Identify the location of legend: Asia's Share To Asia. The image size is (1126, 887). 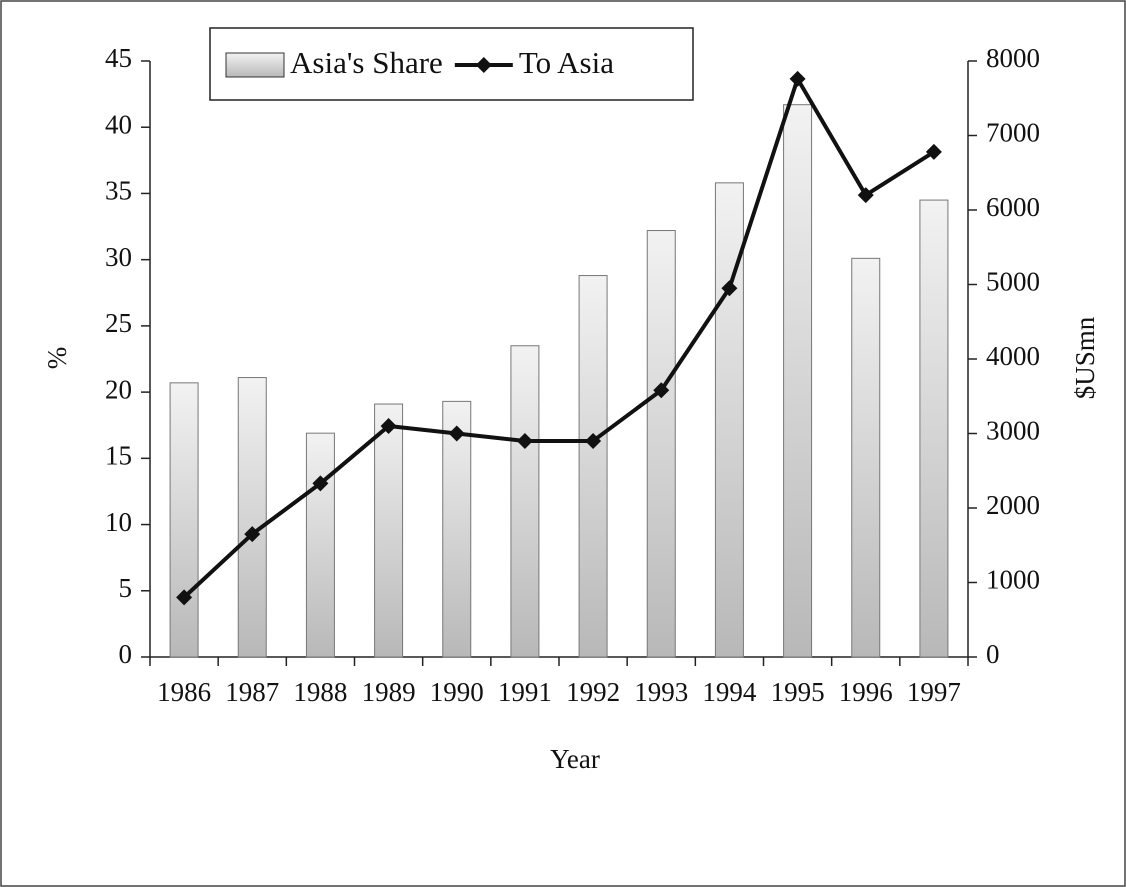
(451, 64).